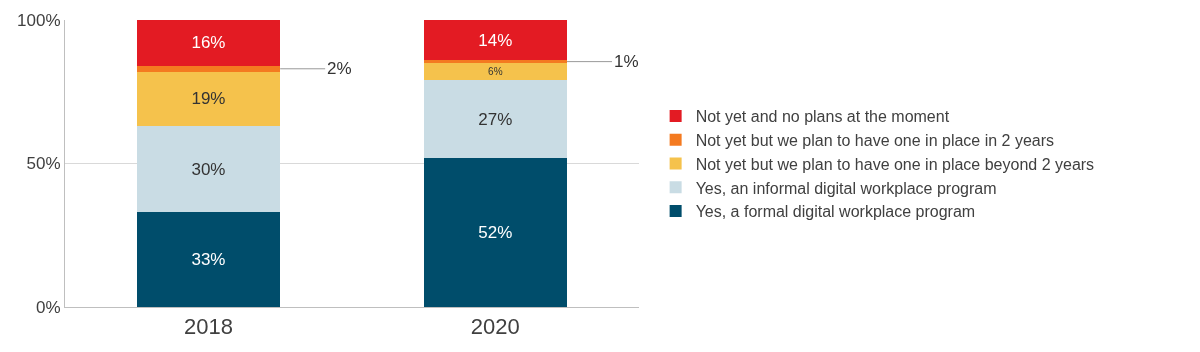  I want to click on data-label: 52%, so click(495, 232).